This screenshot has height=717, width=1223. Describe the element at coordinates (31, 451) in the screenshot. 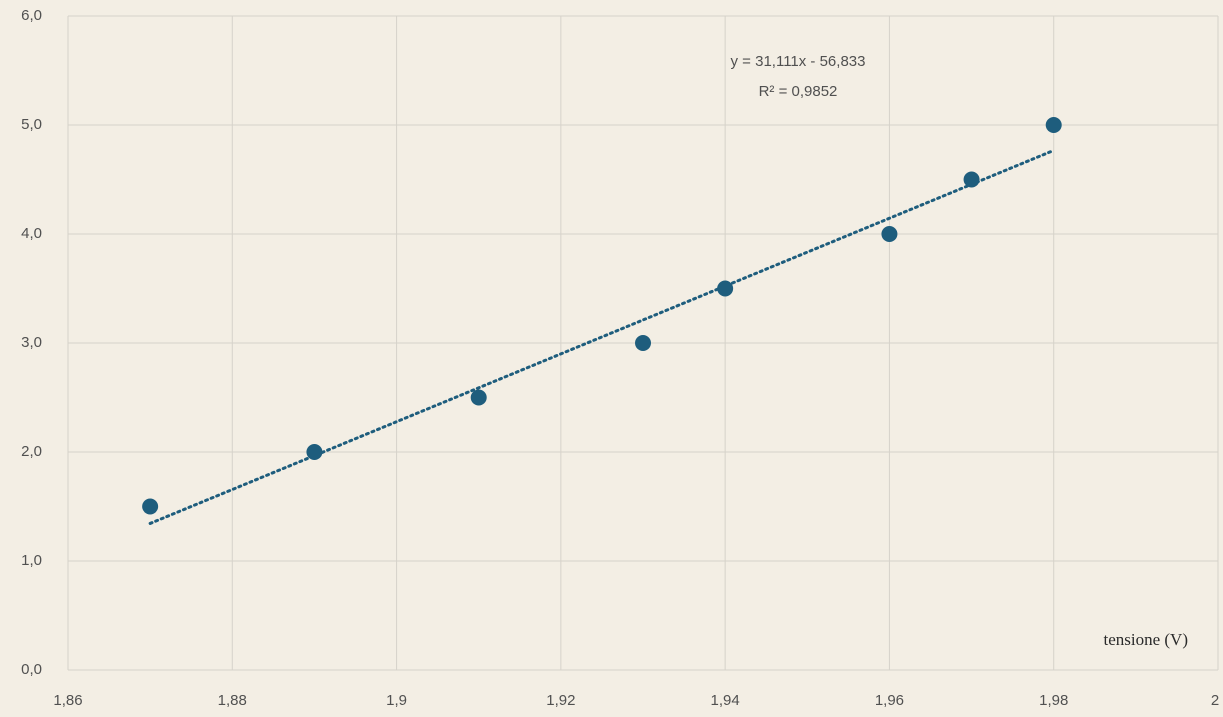

I see `y-tick-label: 2,0` at that location.